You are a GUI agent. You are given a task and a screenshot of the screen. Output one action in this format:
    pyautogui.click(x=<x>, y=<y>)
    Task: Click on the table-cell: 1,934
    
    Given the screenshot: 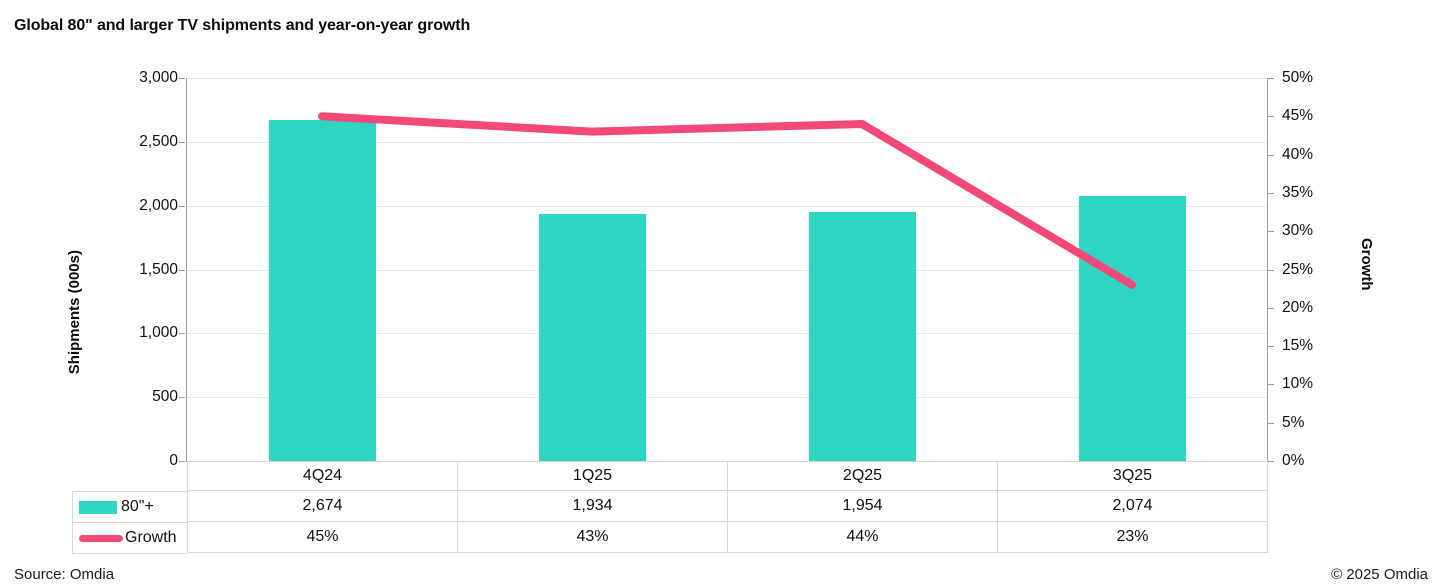 What is the action you would take?
    pyautogui.click(x=592, y=506)
    